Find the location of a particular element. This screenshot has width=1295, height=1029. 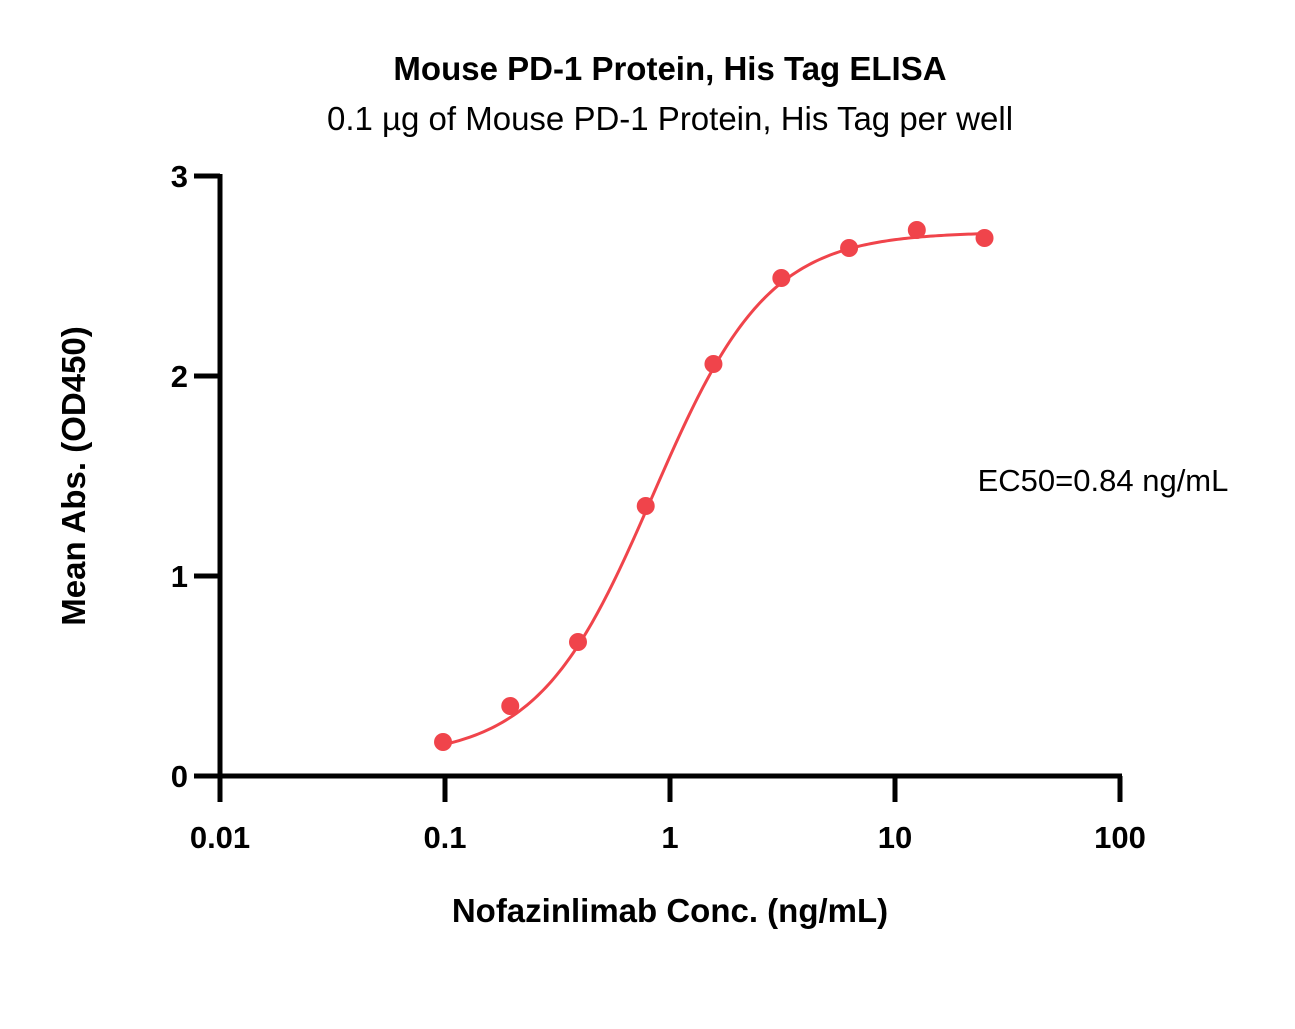

x-tick-label: 0.01 is located at coordinates (220, 837).